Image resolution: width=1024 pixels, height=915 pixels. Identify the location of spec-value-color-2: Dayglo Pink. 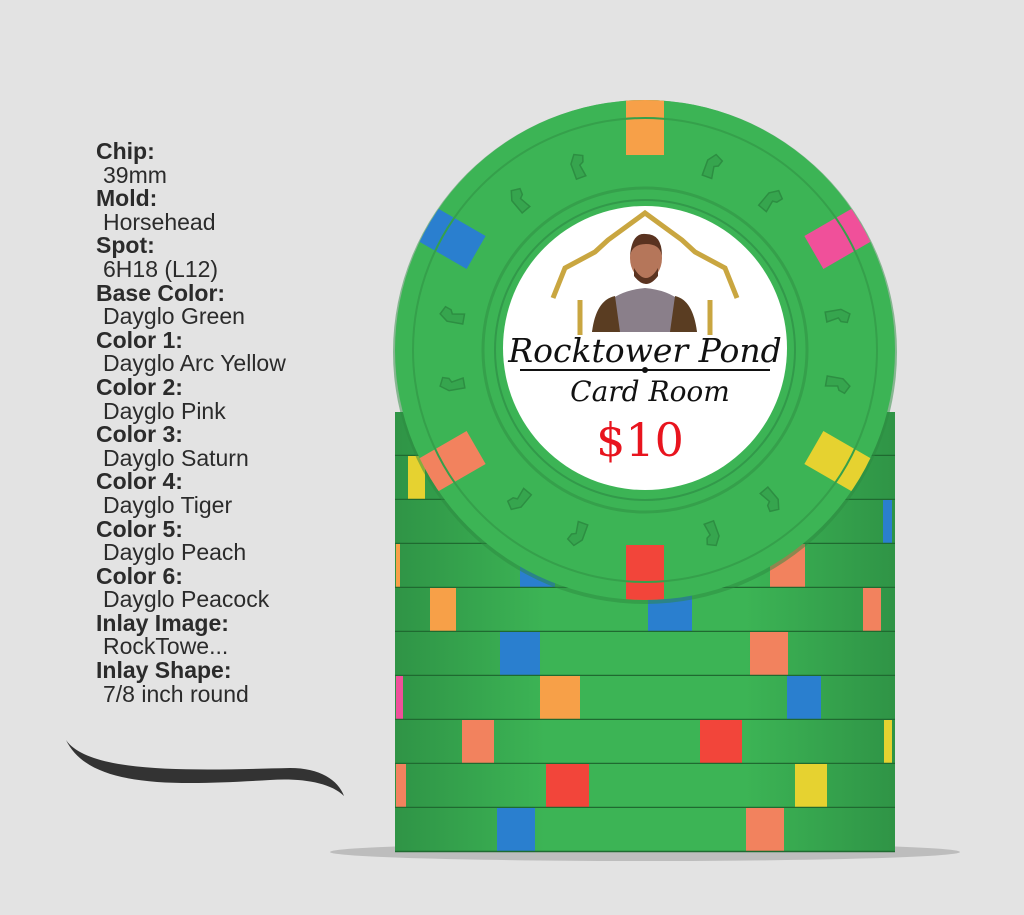
(164, 410).